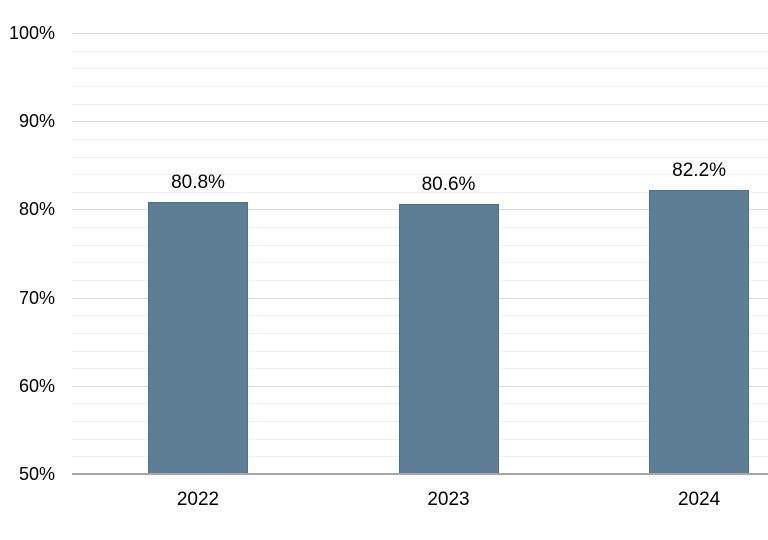  I want to click on x-tick-label: 2022, so click(198, 499).